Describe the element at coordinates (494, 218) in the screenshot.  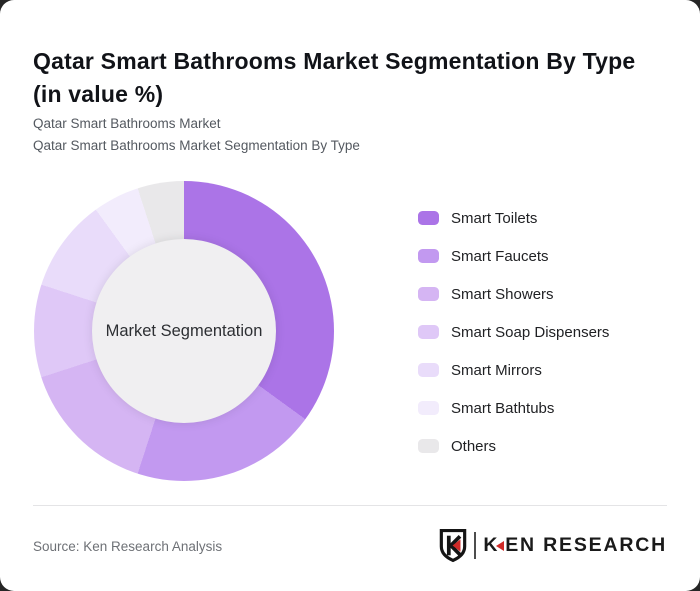
I see `legend-label: Smart Toilets` at that location.